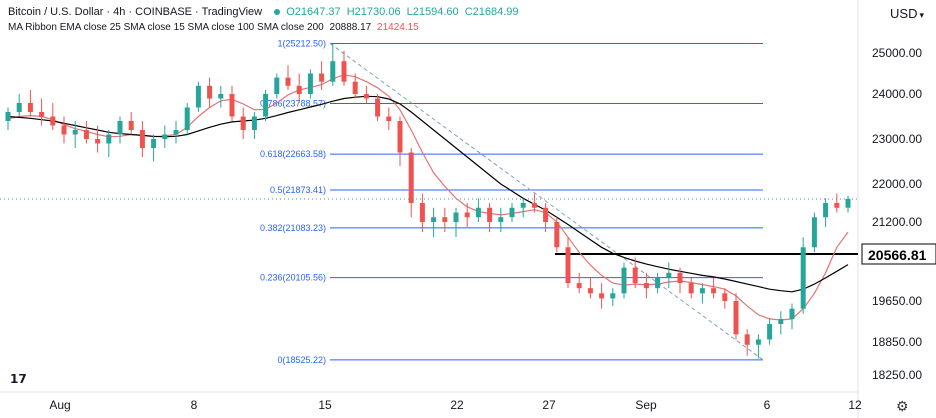  Describe the element at coordinates (398, 27) in the screenshot. I see `ma-value-2: 21424.15` at that location.